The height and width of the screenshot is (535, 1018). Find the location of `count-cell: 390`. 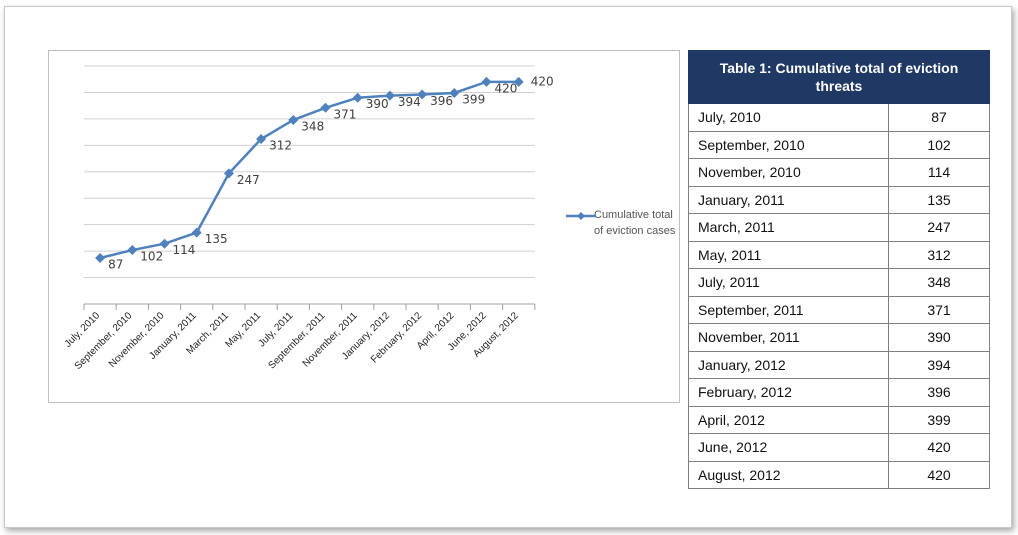

count-cell: 390 is located at coordinates (939, 337).